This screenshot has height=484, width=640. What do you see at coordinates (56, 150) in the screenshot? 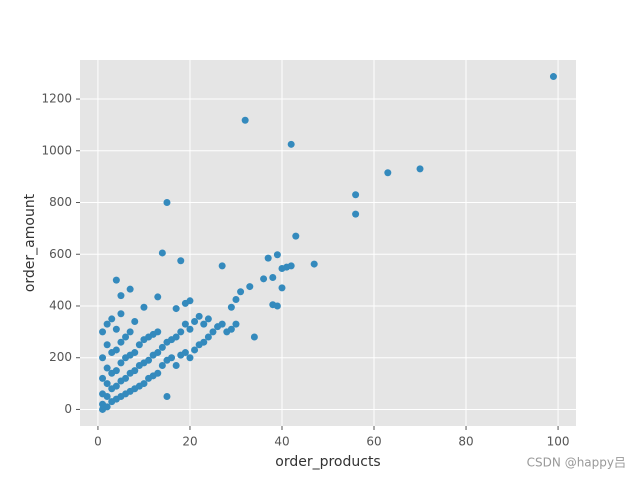
I see `y-tick-label: 1000` at bounding box center [56, 150].